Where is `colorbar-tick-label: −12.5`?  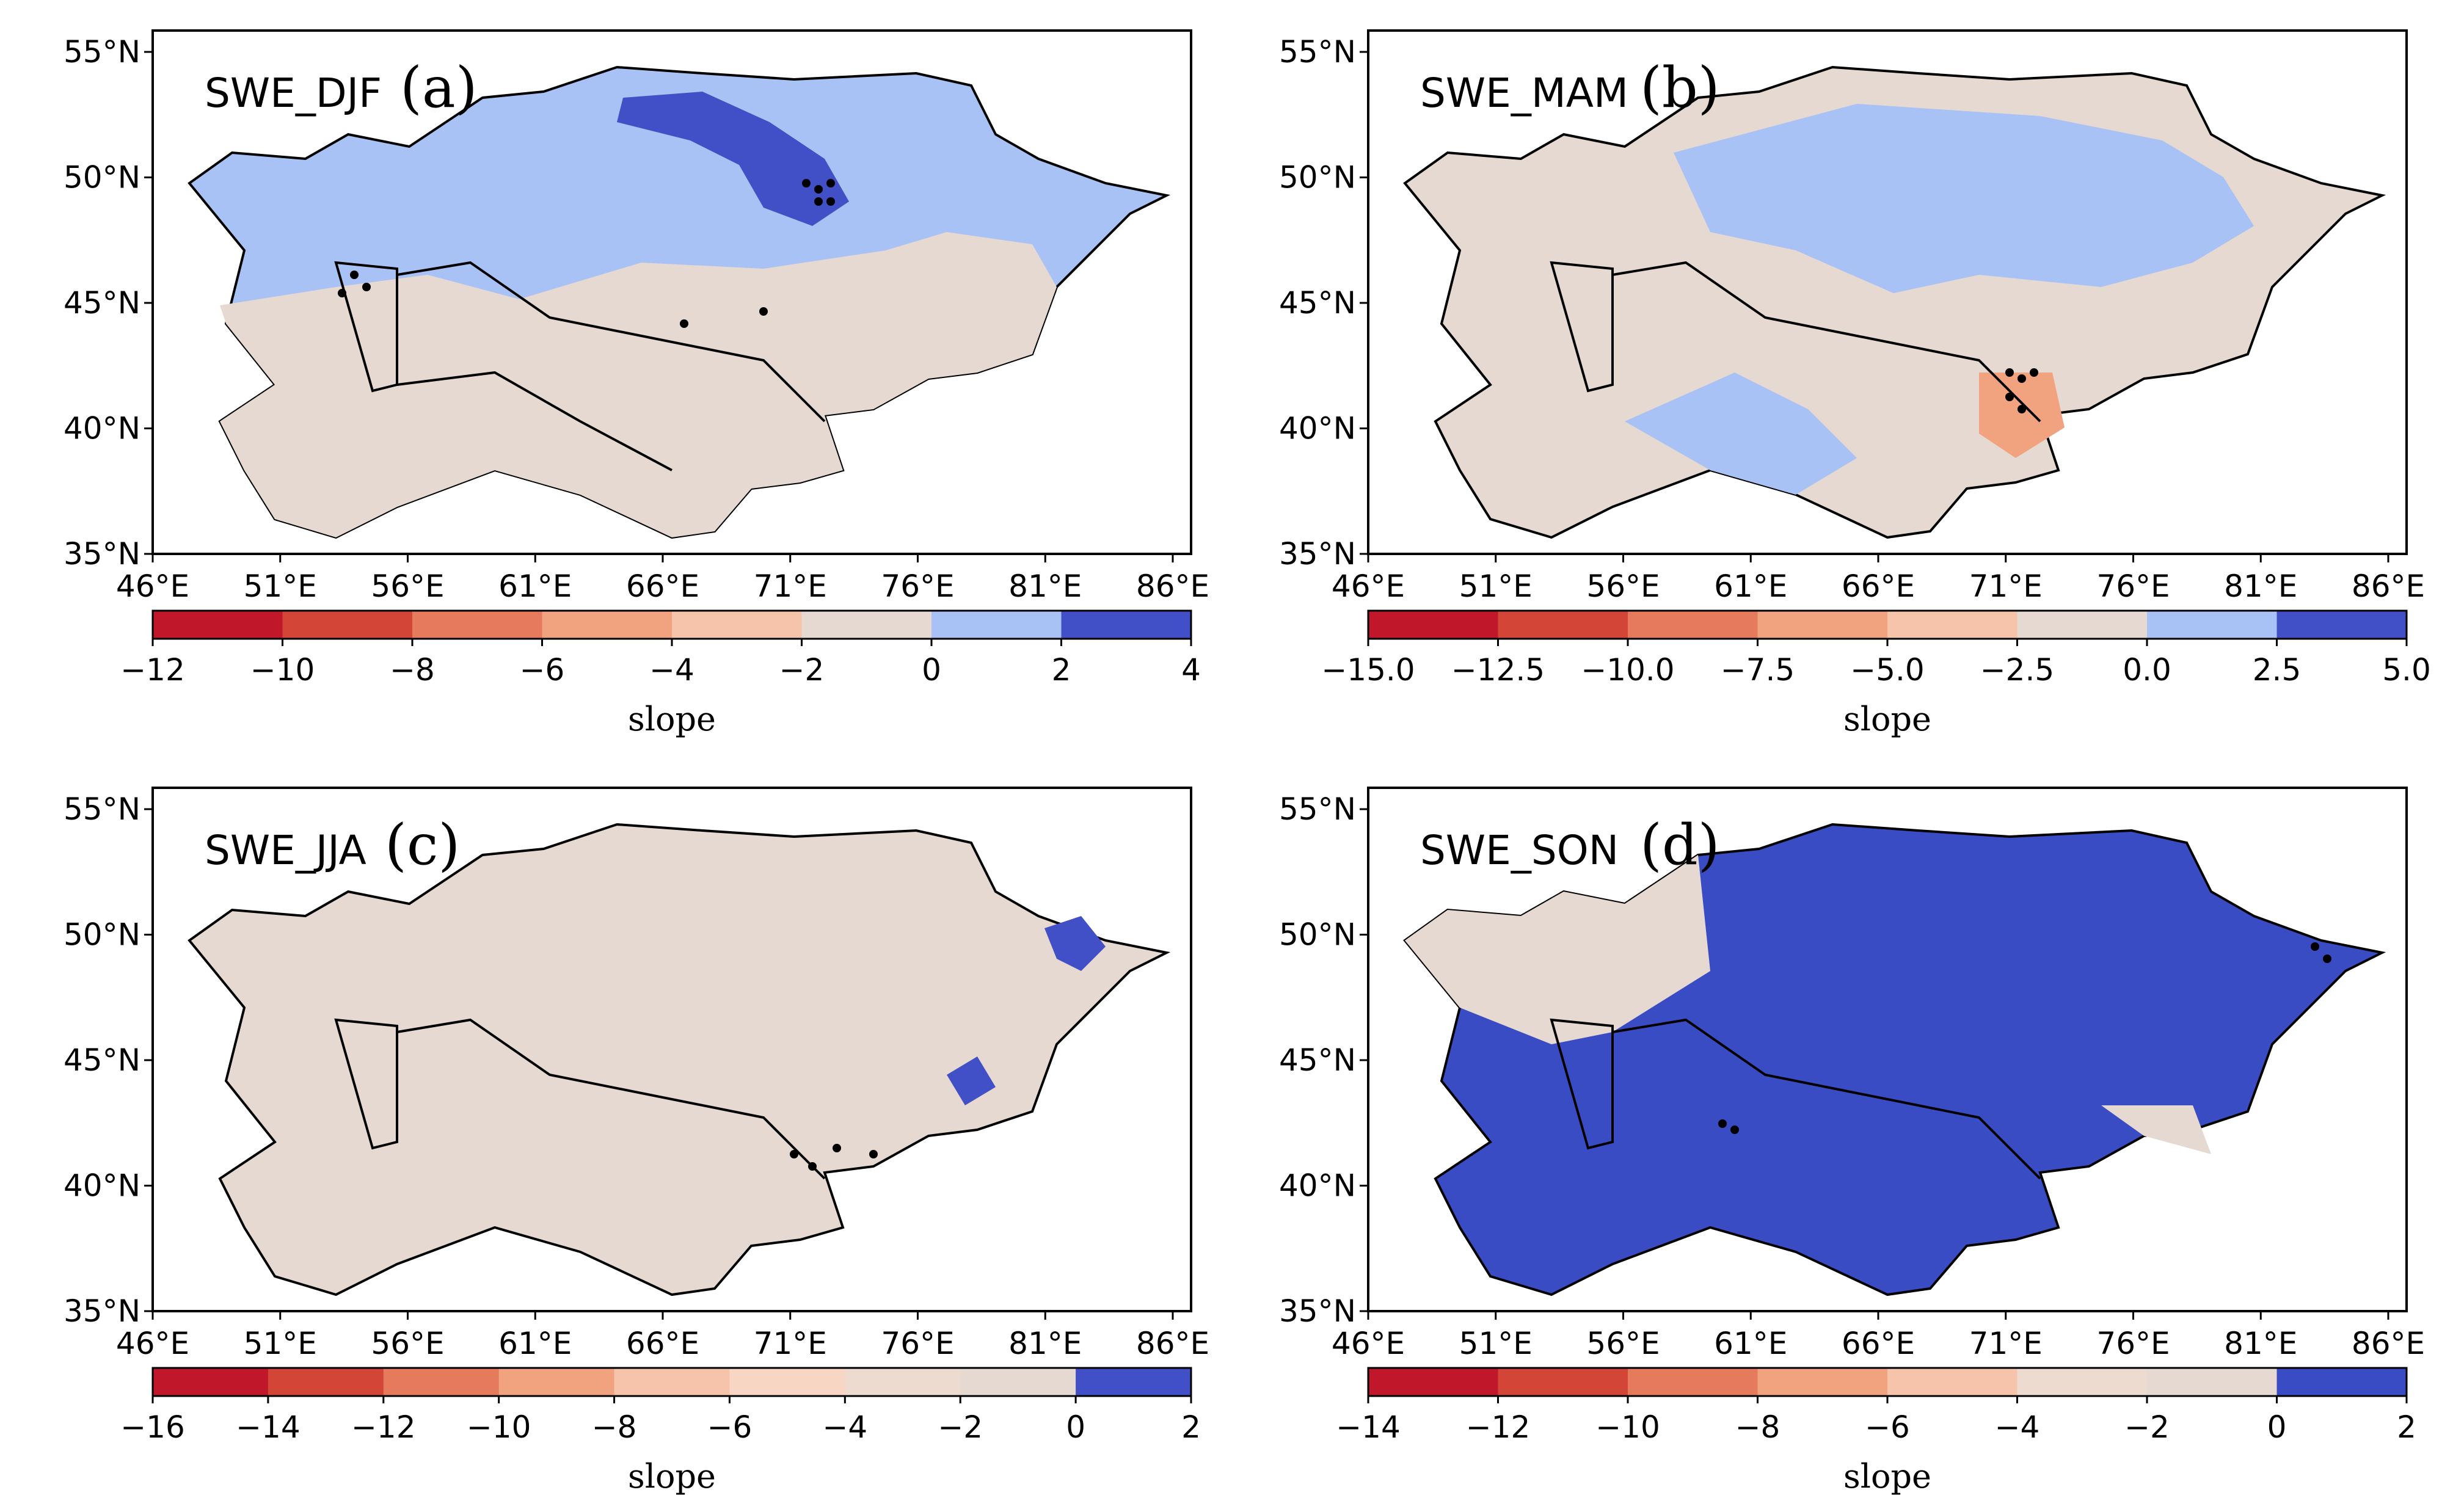
colorbar-tick-label: −12.5 is located at coordinates (1498, 670).